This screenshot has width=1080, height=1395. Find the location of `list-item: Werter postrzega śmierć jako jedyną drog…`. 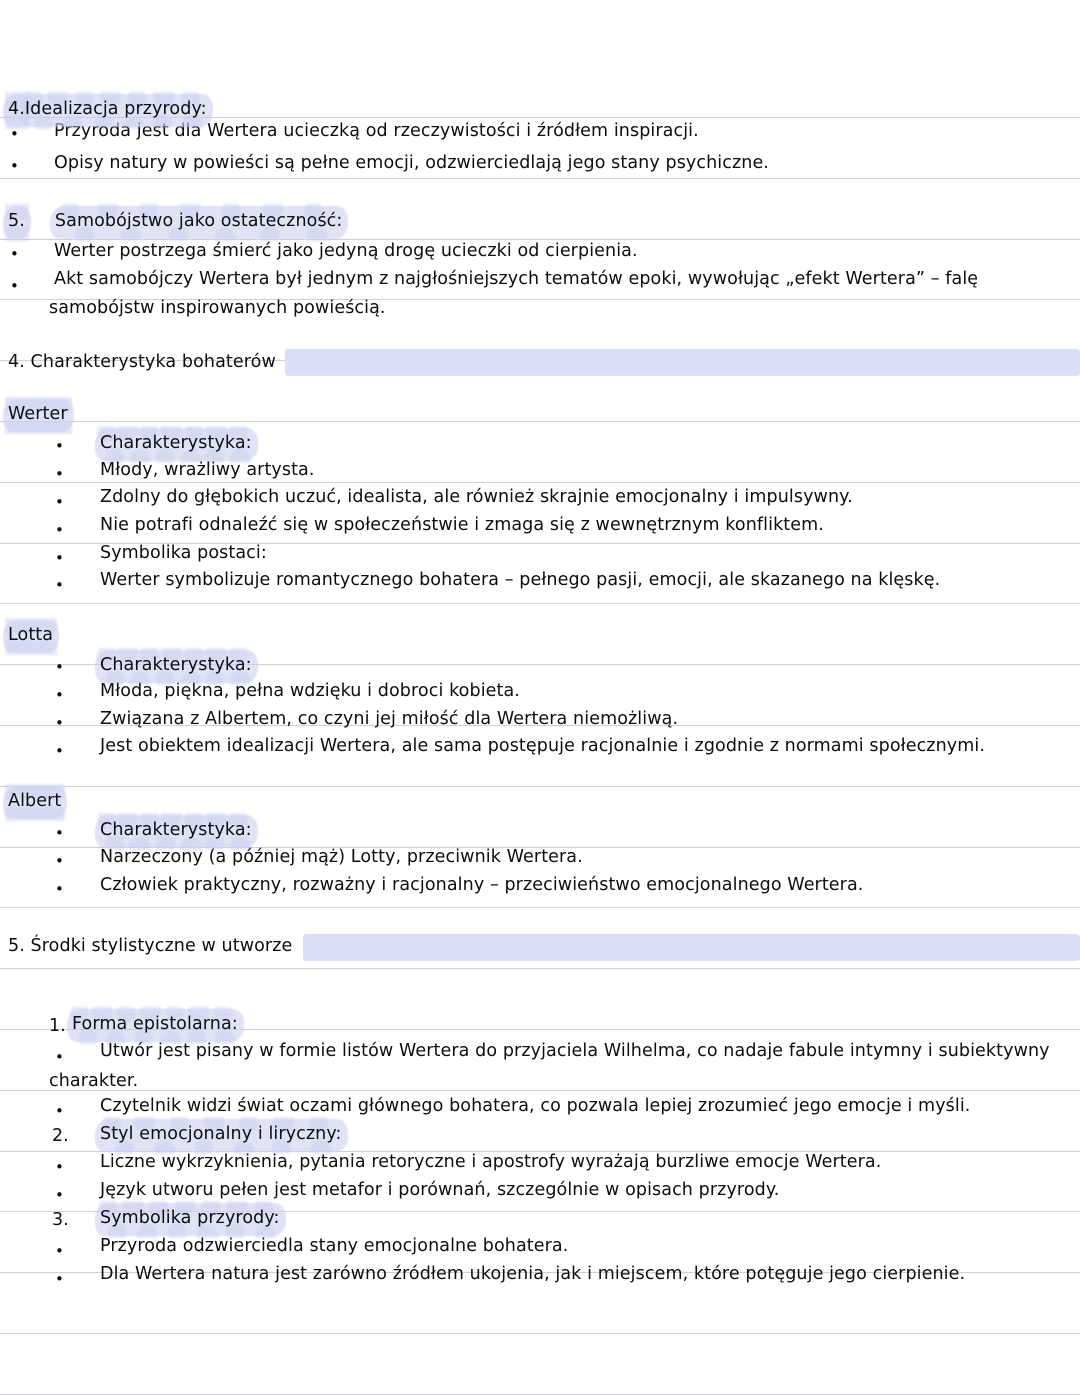

list-item: Werter postrzega śmierć jako jedyną drog… is located at coordinates (346, 251).